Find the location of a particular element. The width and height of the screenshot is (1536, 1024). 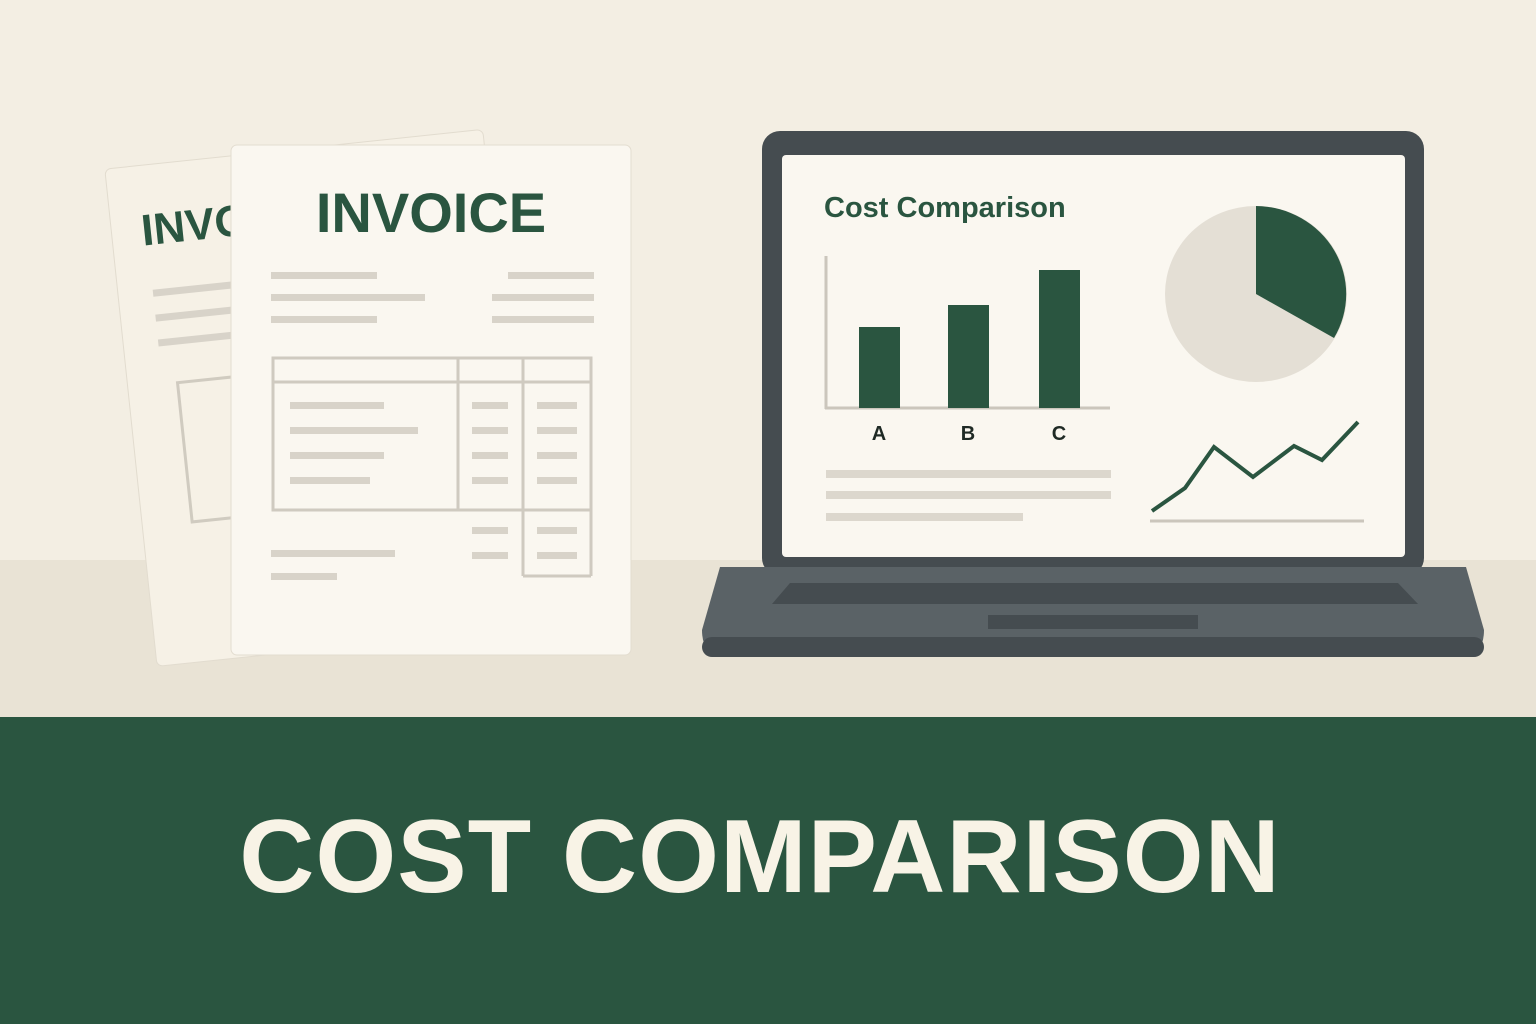

bar-b is located at coordinates (968, 356).